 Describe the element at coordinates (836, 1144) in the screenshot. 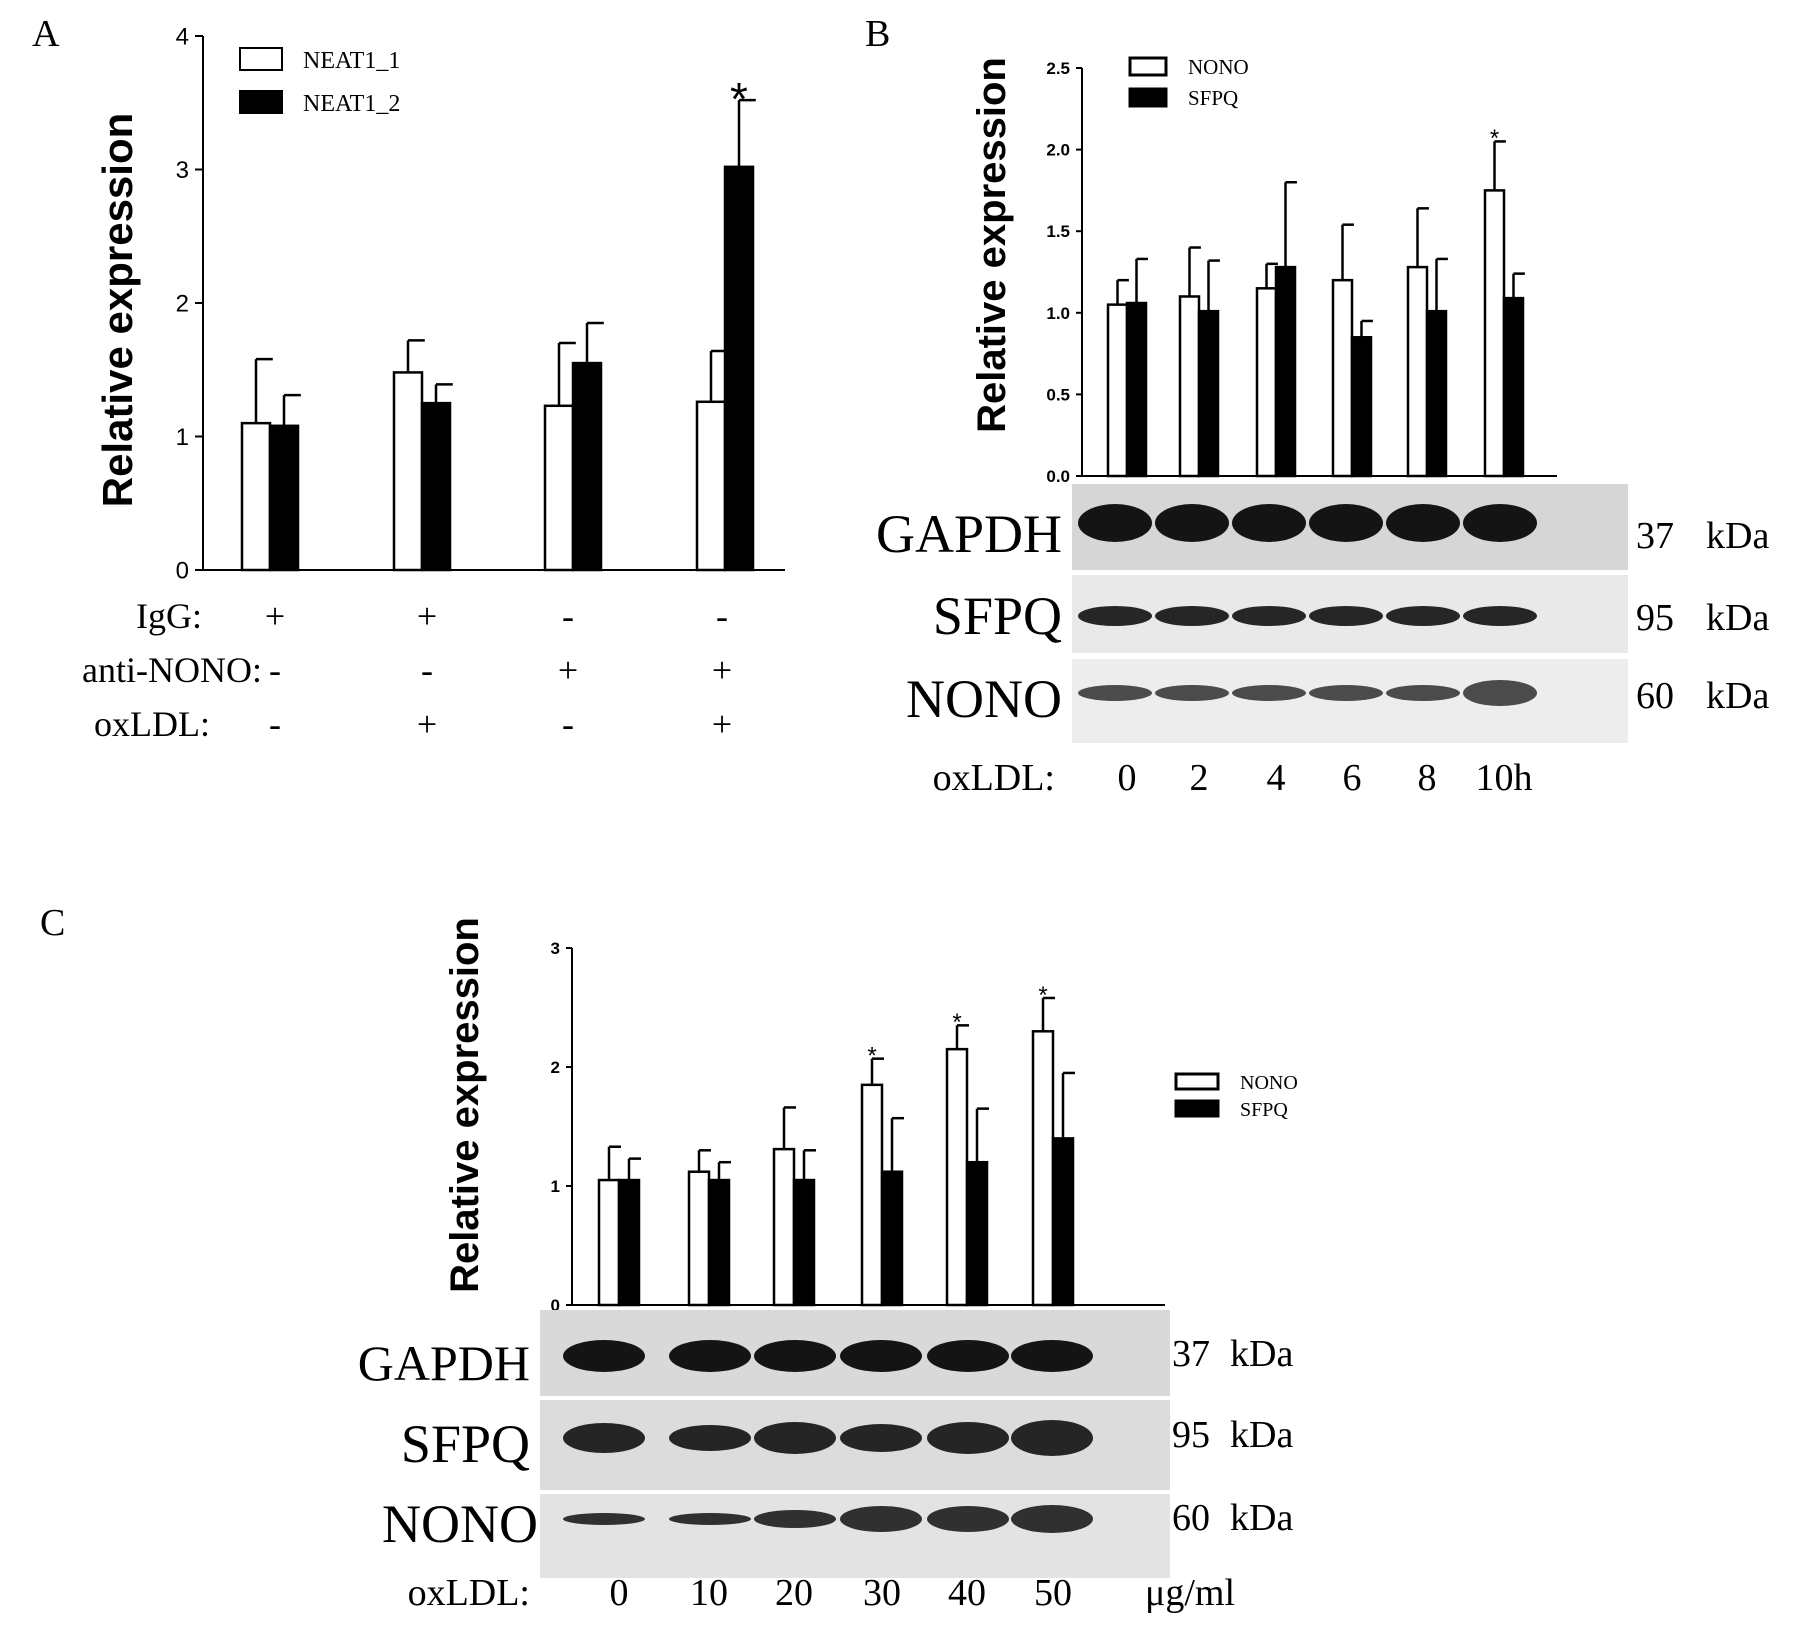

I see `panel-c-bars: * * *` at that location.